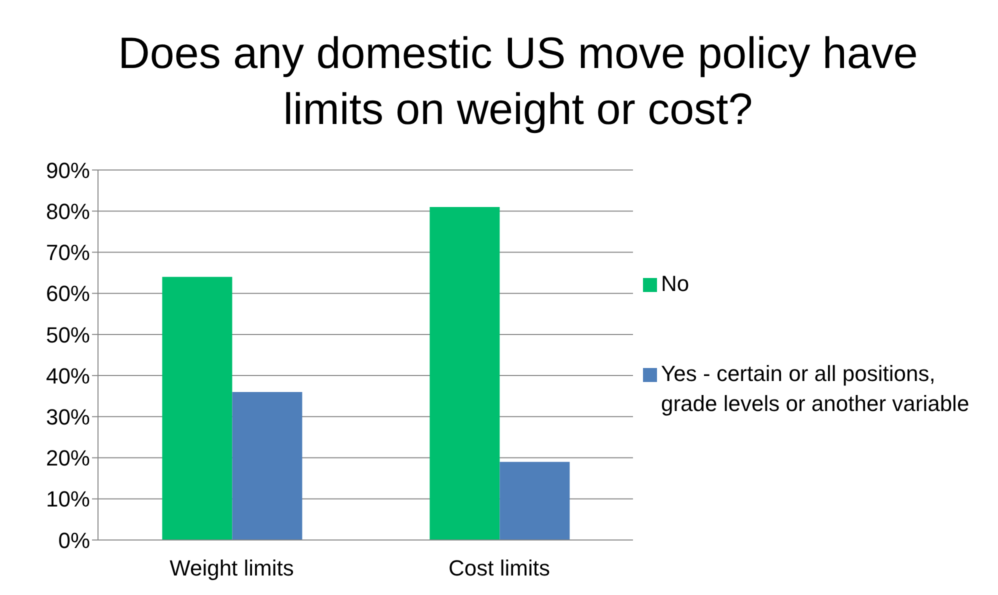 This screenshot has width=998, height=595. I want to click on legend-label: No, so click(675, 284).